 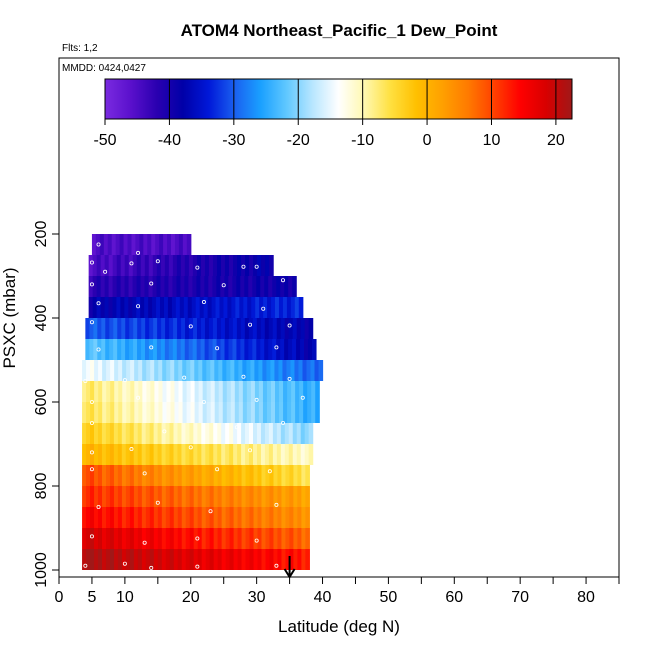 What do you see at coordinates (556, 140) in the screenshot?
I see `colorbar-tick-label: 20` at bounding box center [556, 140].